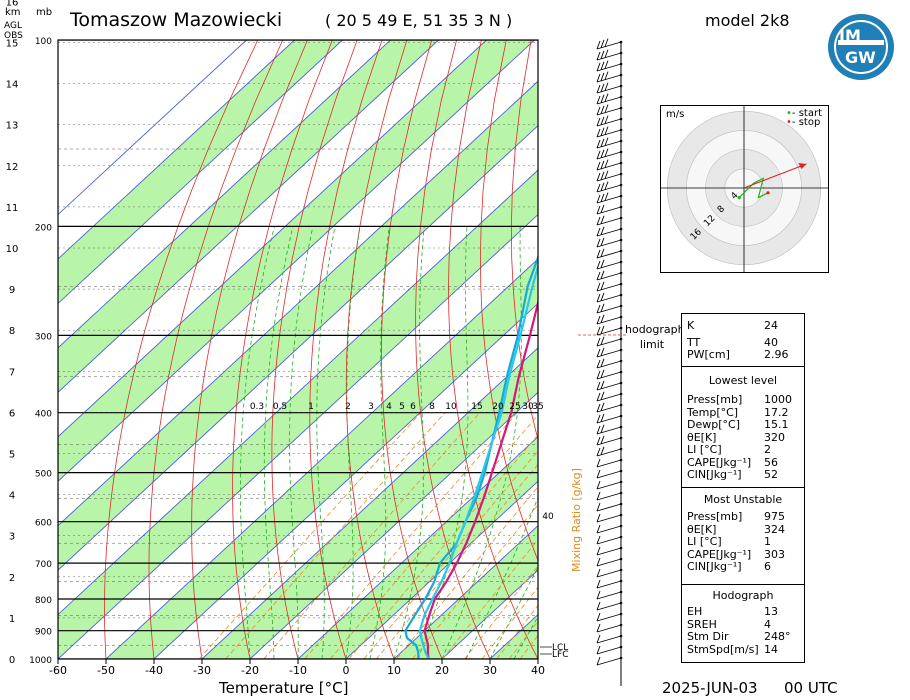 The width and height of the screenshot is (910, 700). I want to click on index-value: 320, so click(774, 437).